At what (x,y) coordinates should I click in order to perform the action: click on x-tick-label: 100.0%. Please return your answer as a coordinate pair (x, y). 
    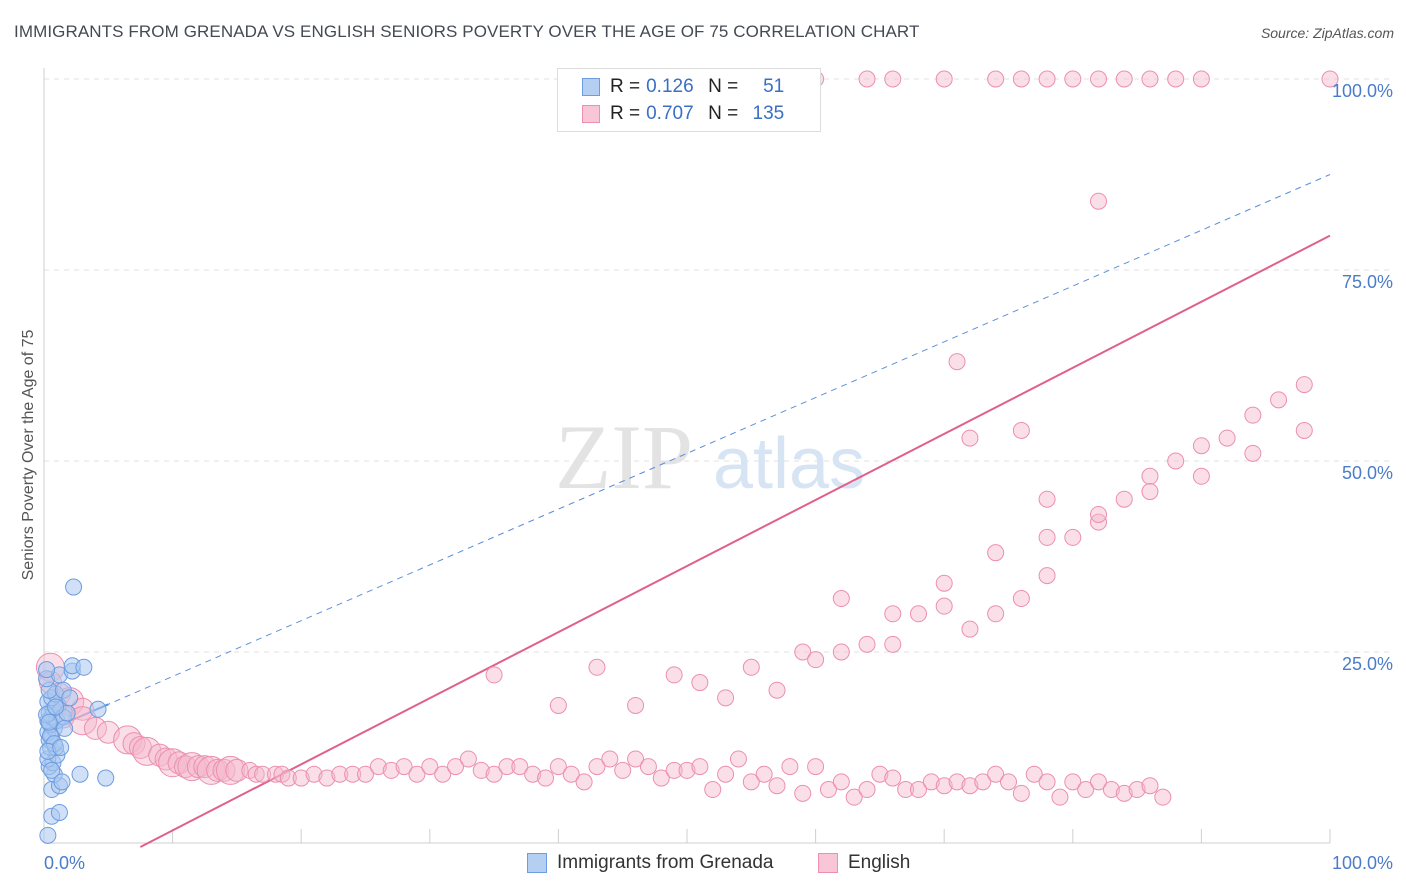
    Looking at the image, I should click on (1362, 863).